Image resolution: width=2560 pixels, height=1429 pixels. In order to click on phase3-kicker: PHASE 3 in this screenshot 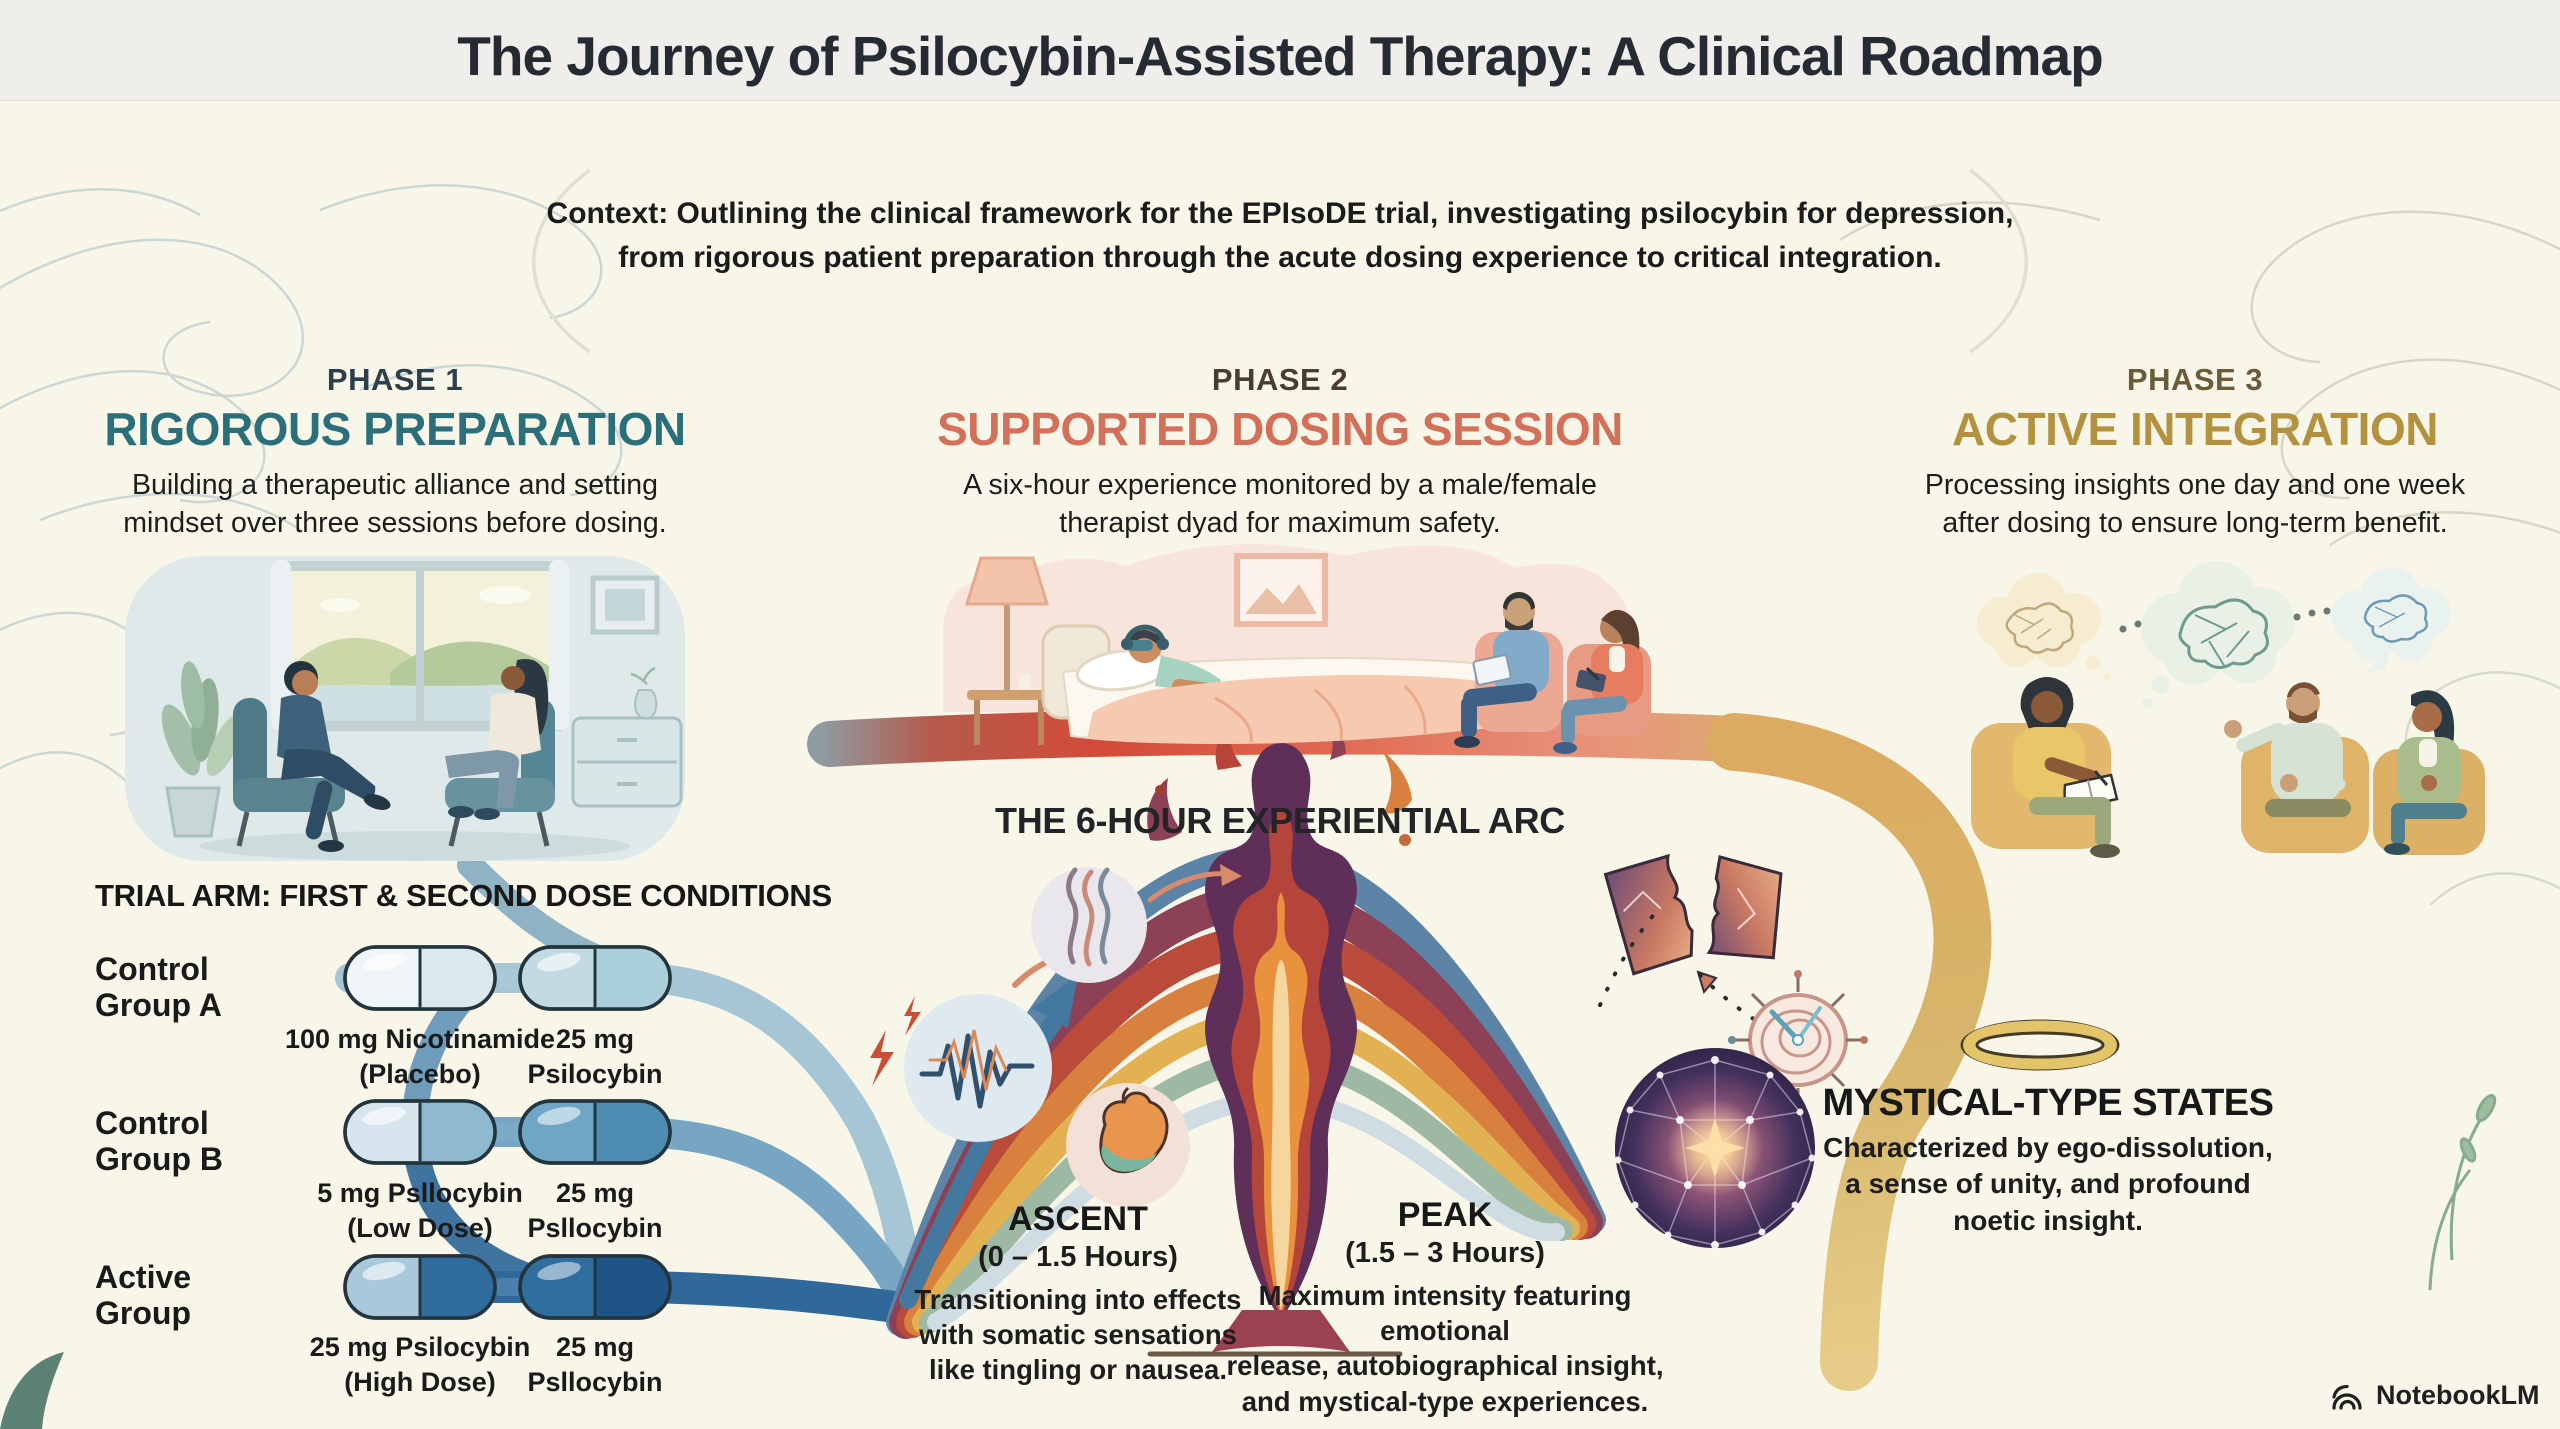, I will do `click(2195, 379)`.